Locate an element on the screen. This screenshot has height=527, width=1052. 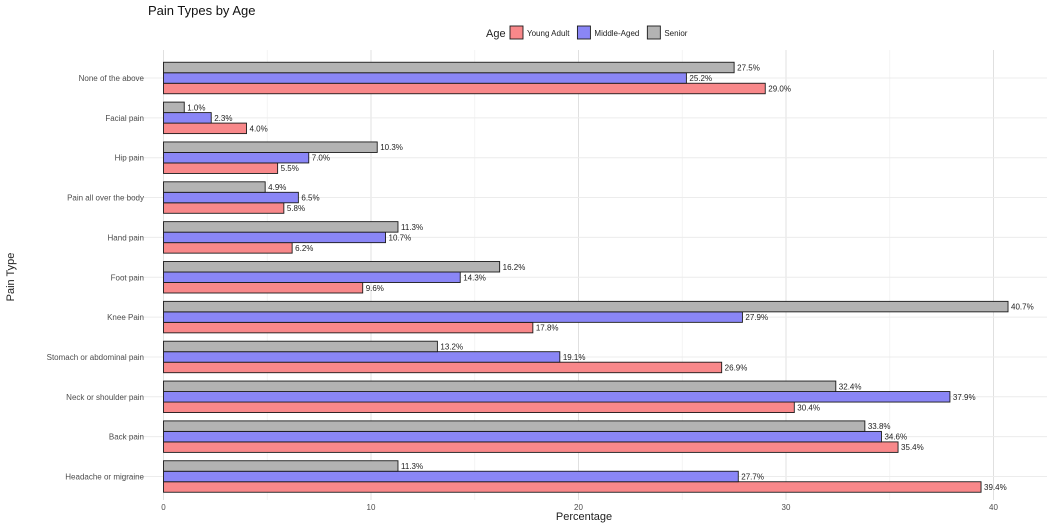
bar-value-label: 5.8% is located at coordinates (296, 208).